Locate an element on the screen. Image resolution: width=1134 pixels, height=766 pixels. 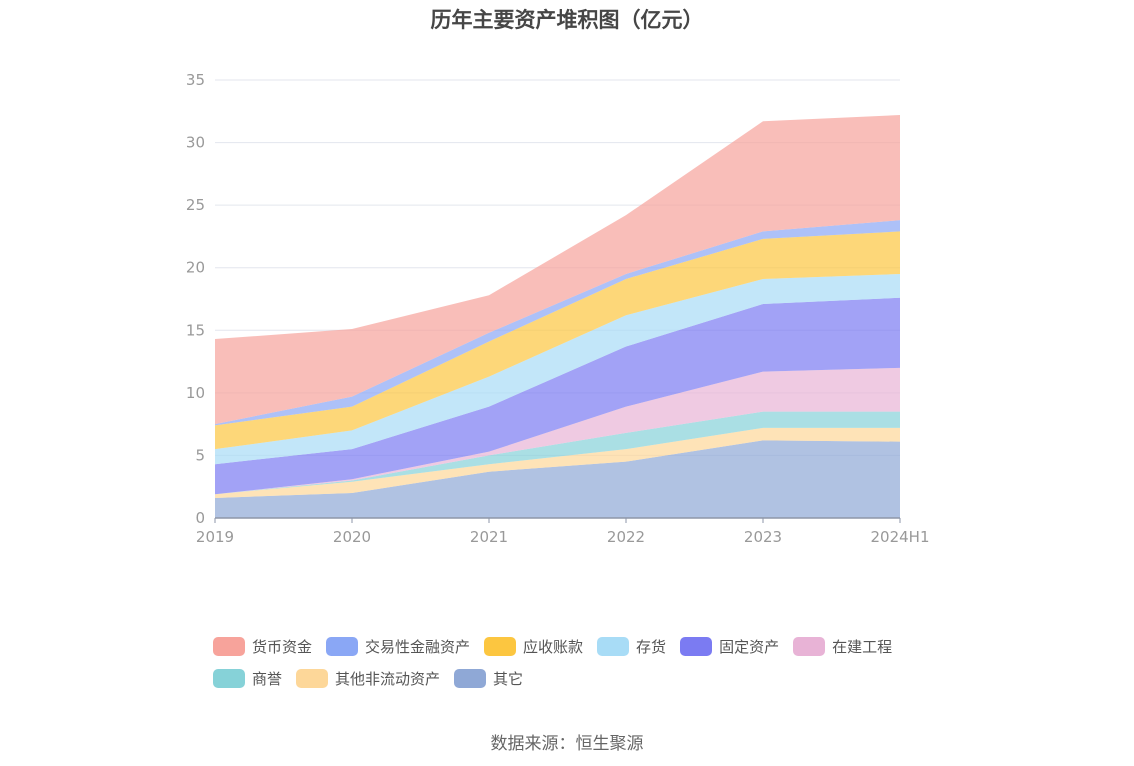
legend-label: 商誉 is located at coordinates (267, 678).